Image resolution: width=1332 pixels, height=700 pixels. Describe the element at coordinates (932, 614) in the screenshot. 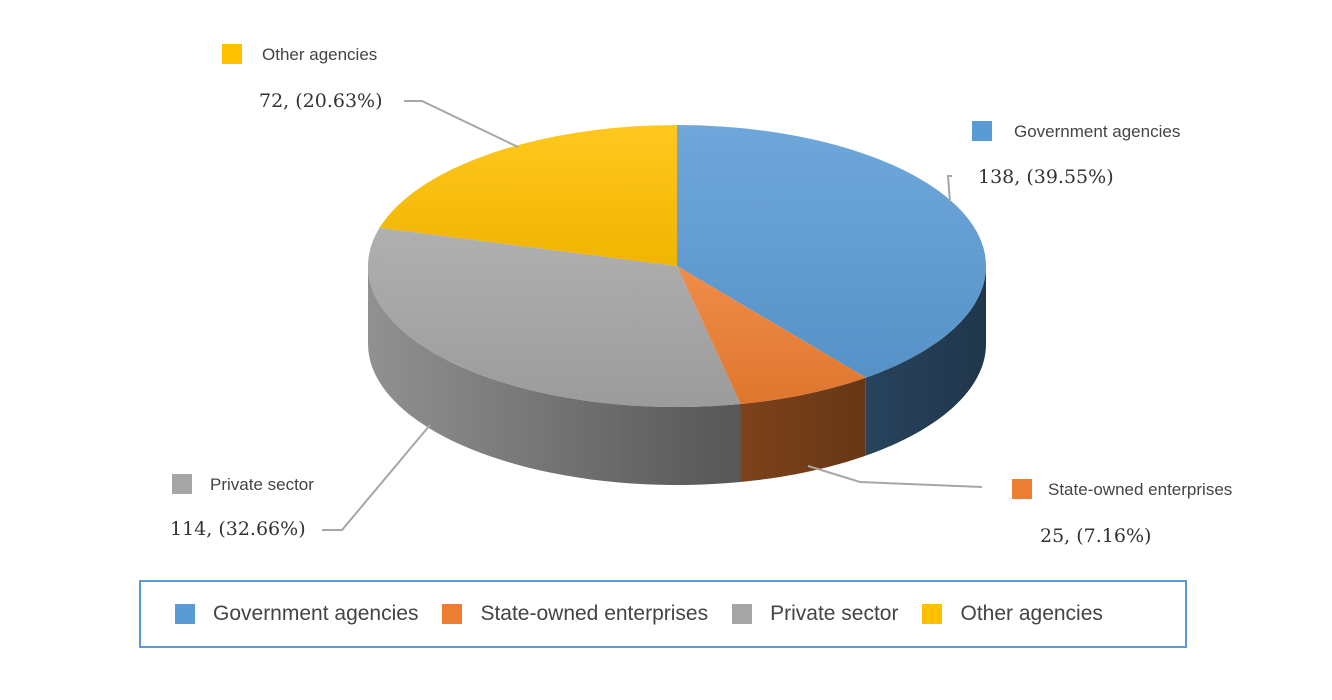

I see `legend-swatch-other-agencies` at that location.